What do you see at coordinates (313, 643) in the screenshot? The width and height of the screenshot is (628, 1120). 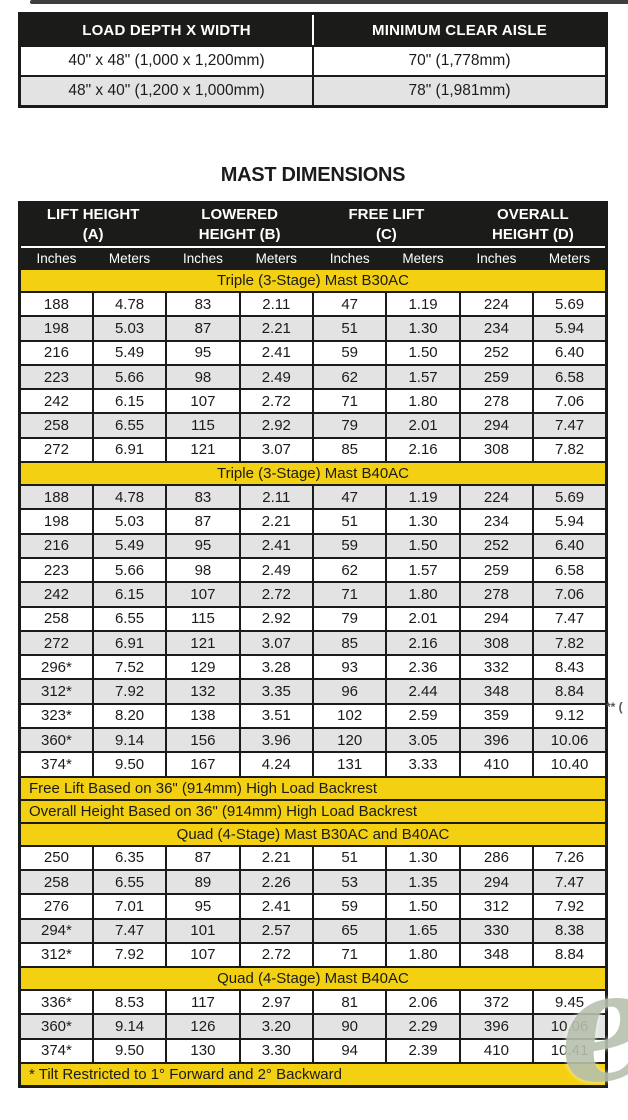 I see `table-row: 272 6.91 121 3.07 85 2.16 308 7.82` at bounding box center [313, 643].